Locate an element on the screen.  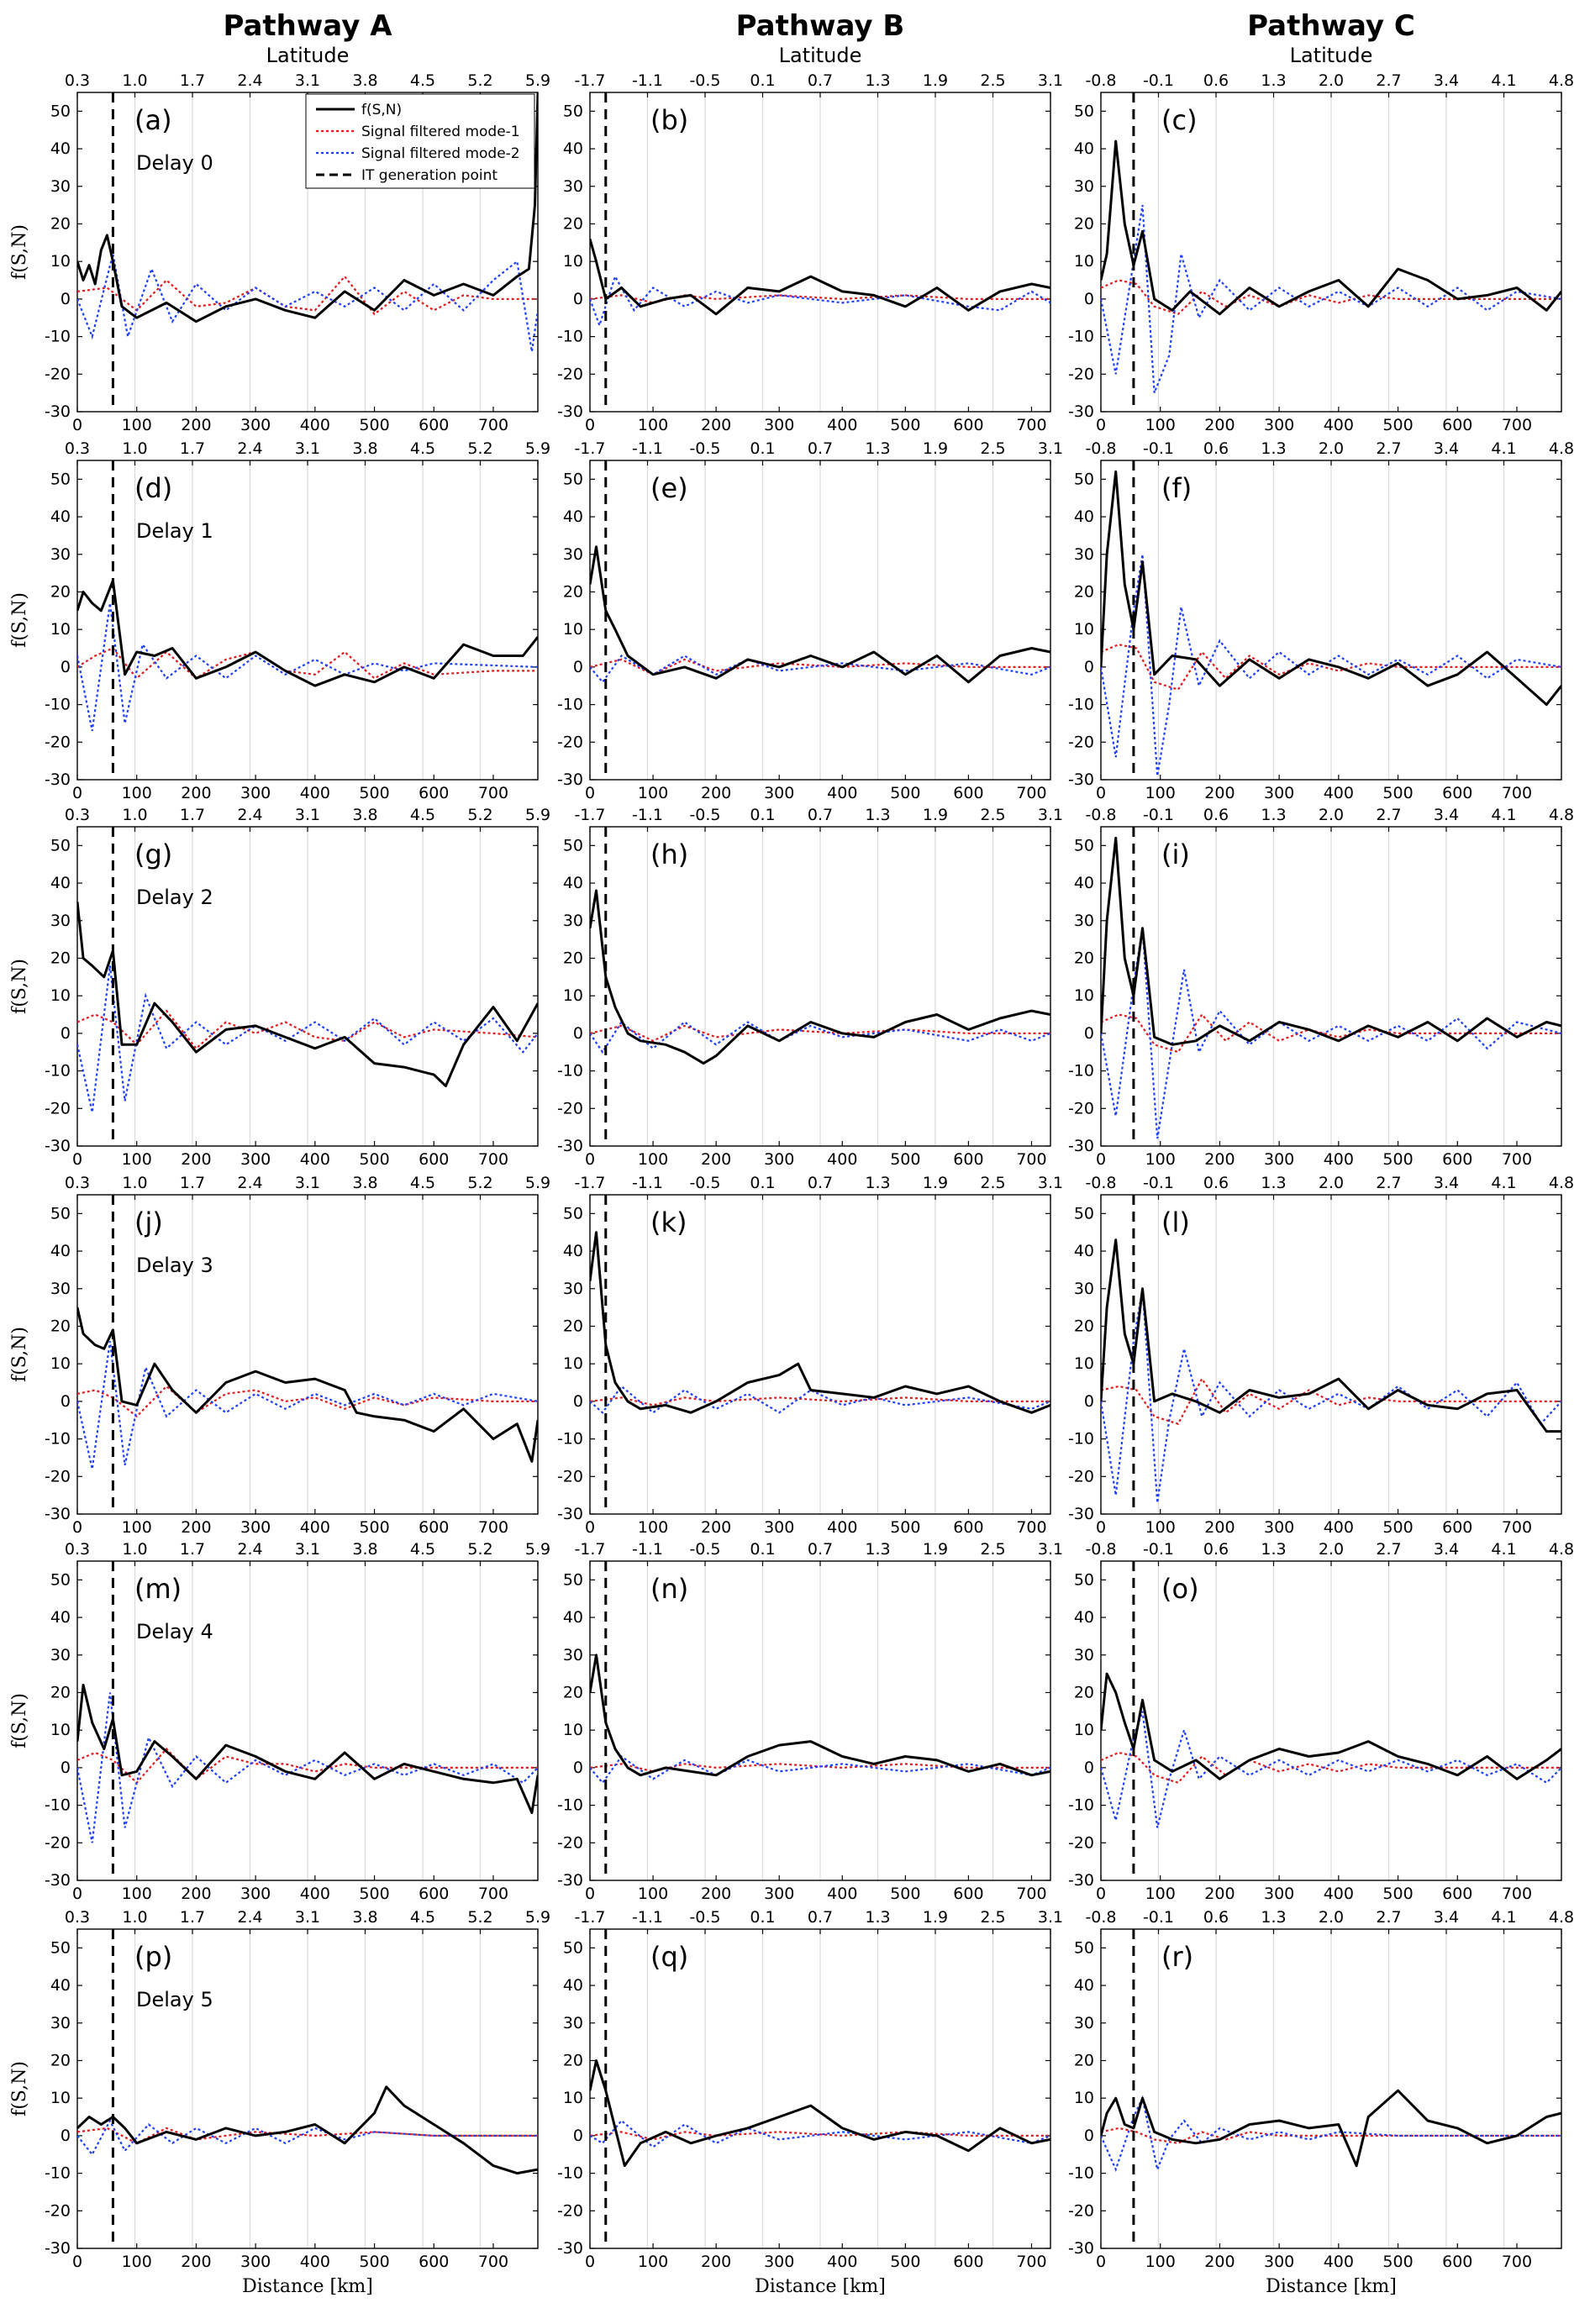
panel-label: (r) is located at coordinates (1177, 1957).